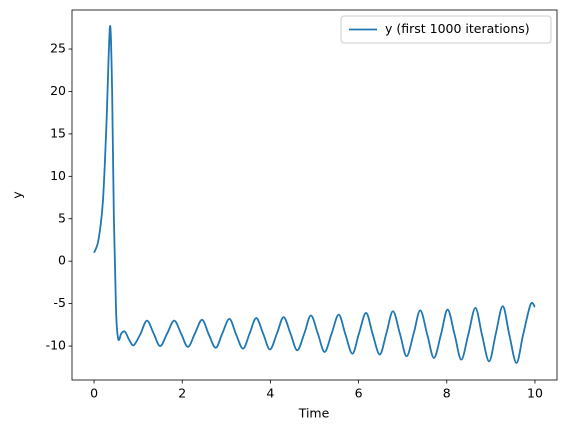 This screenshot has height=432, width=574. What do you see at coordinates (56, 345) in the screenshot?
I see `y-tick-label: -10` at bounding box center [56, 345].